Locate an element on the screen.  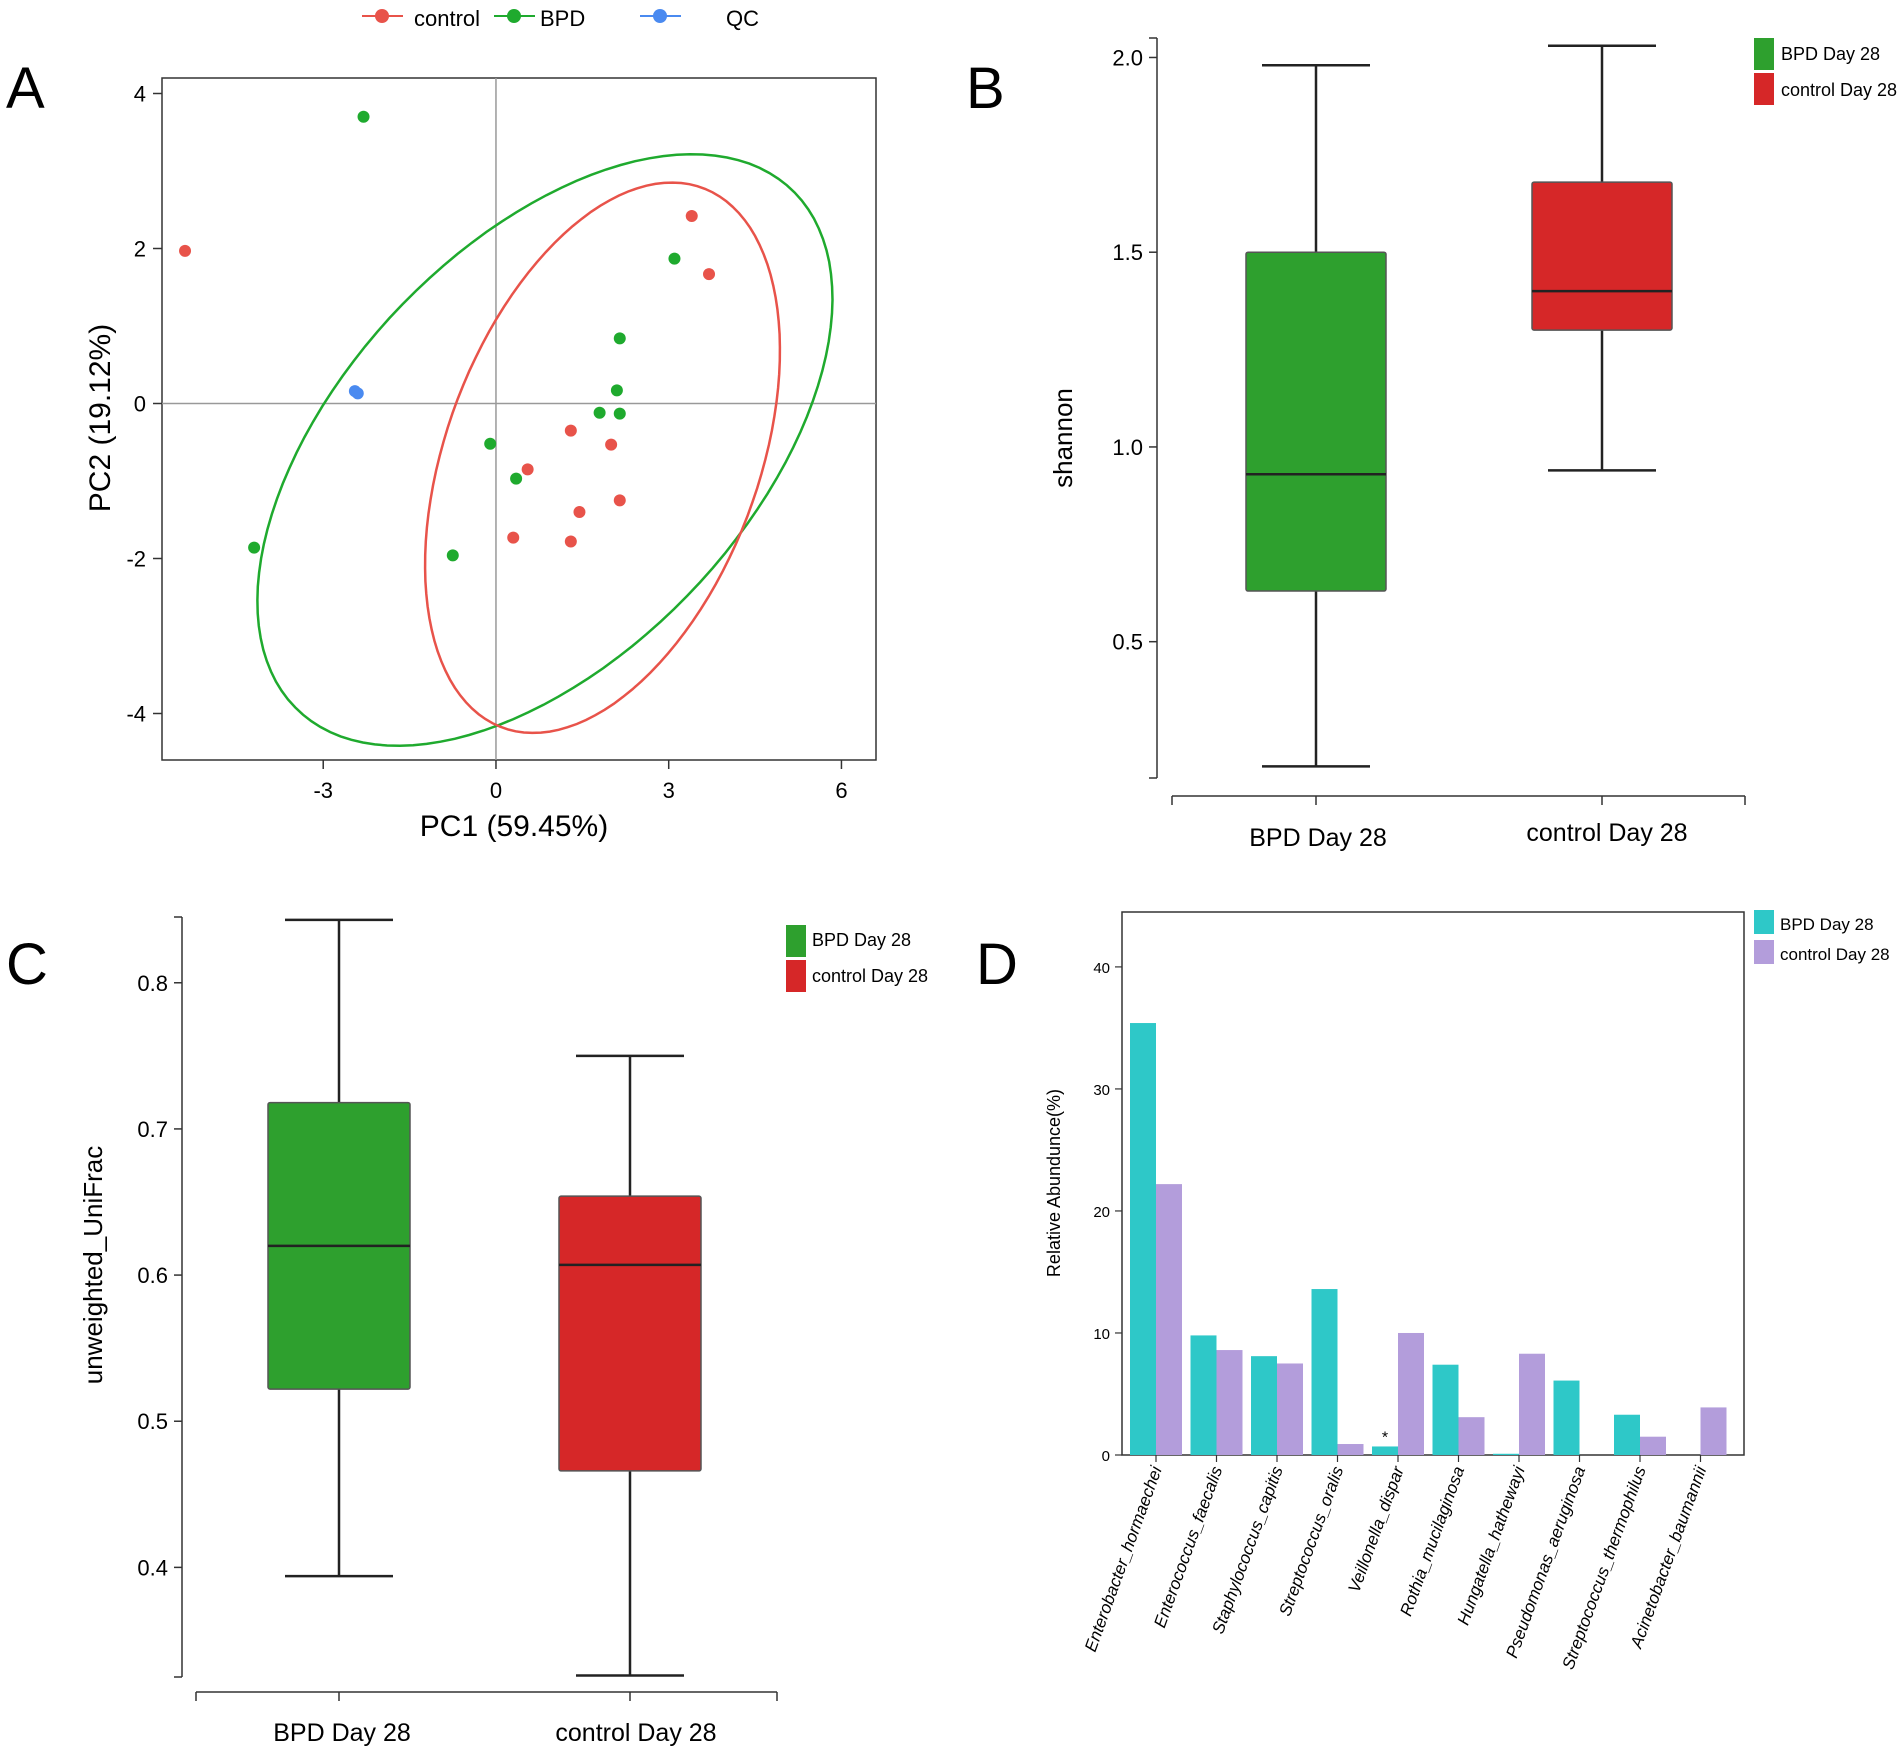
category-label-d: Streptococcus_oralis is located at coordinates (1311, 1540).